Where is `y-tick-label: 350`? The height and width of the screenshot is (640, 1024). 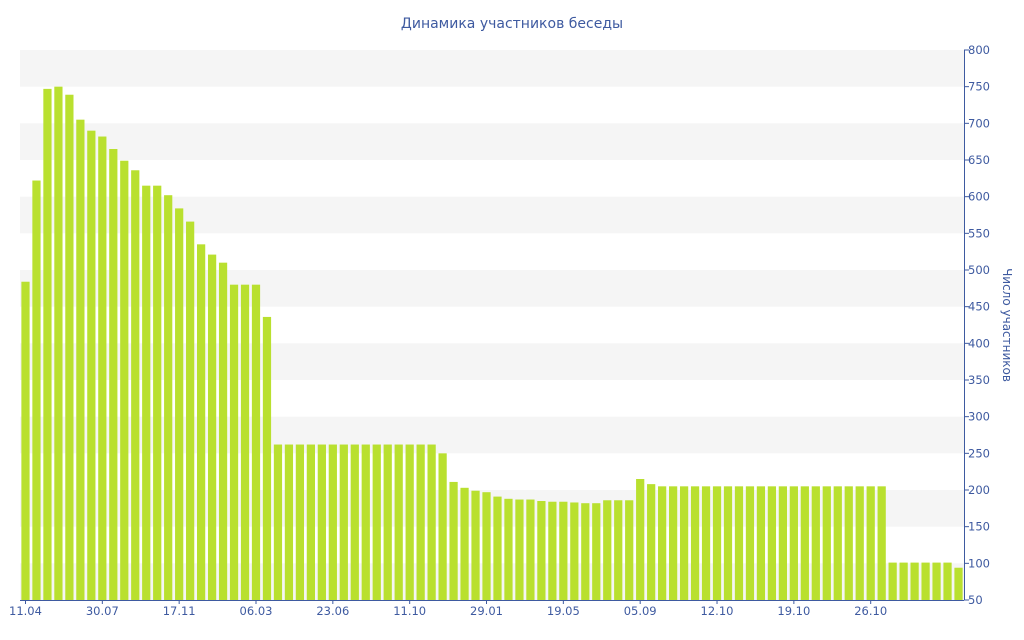 y-tick-label: 350 is located at coordinates (979, 380).